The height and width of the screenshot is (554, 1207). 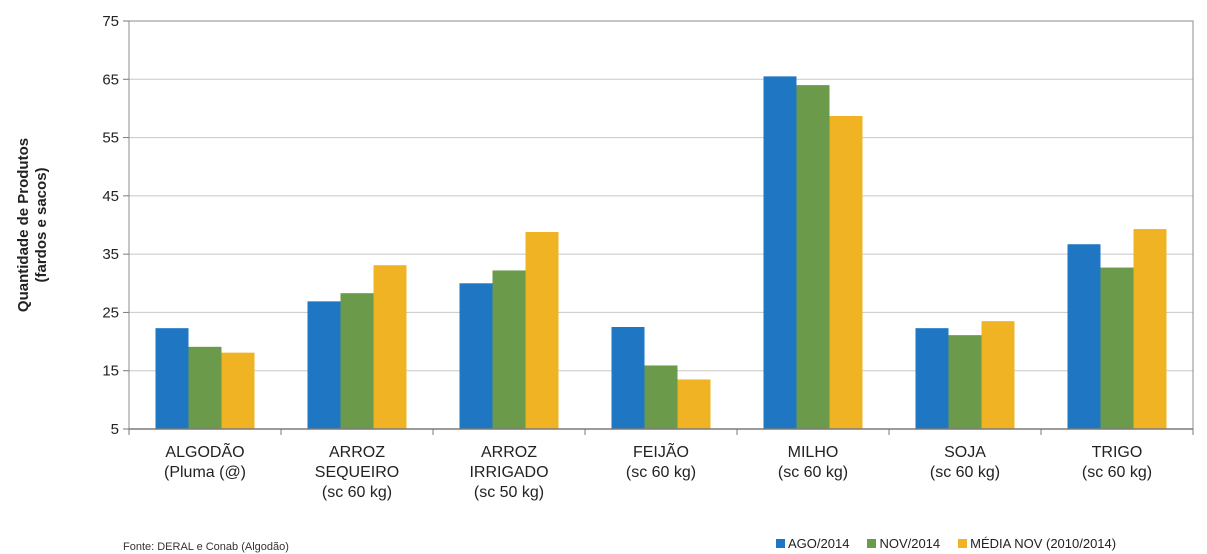 What do you see at coordinates (110, 138) in the screenshot?
I see `y-tick-label: 55` at bounding box center [110, 138].